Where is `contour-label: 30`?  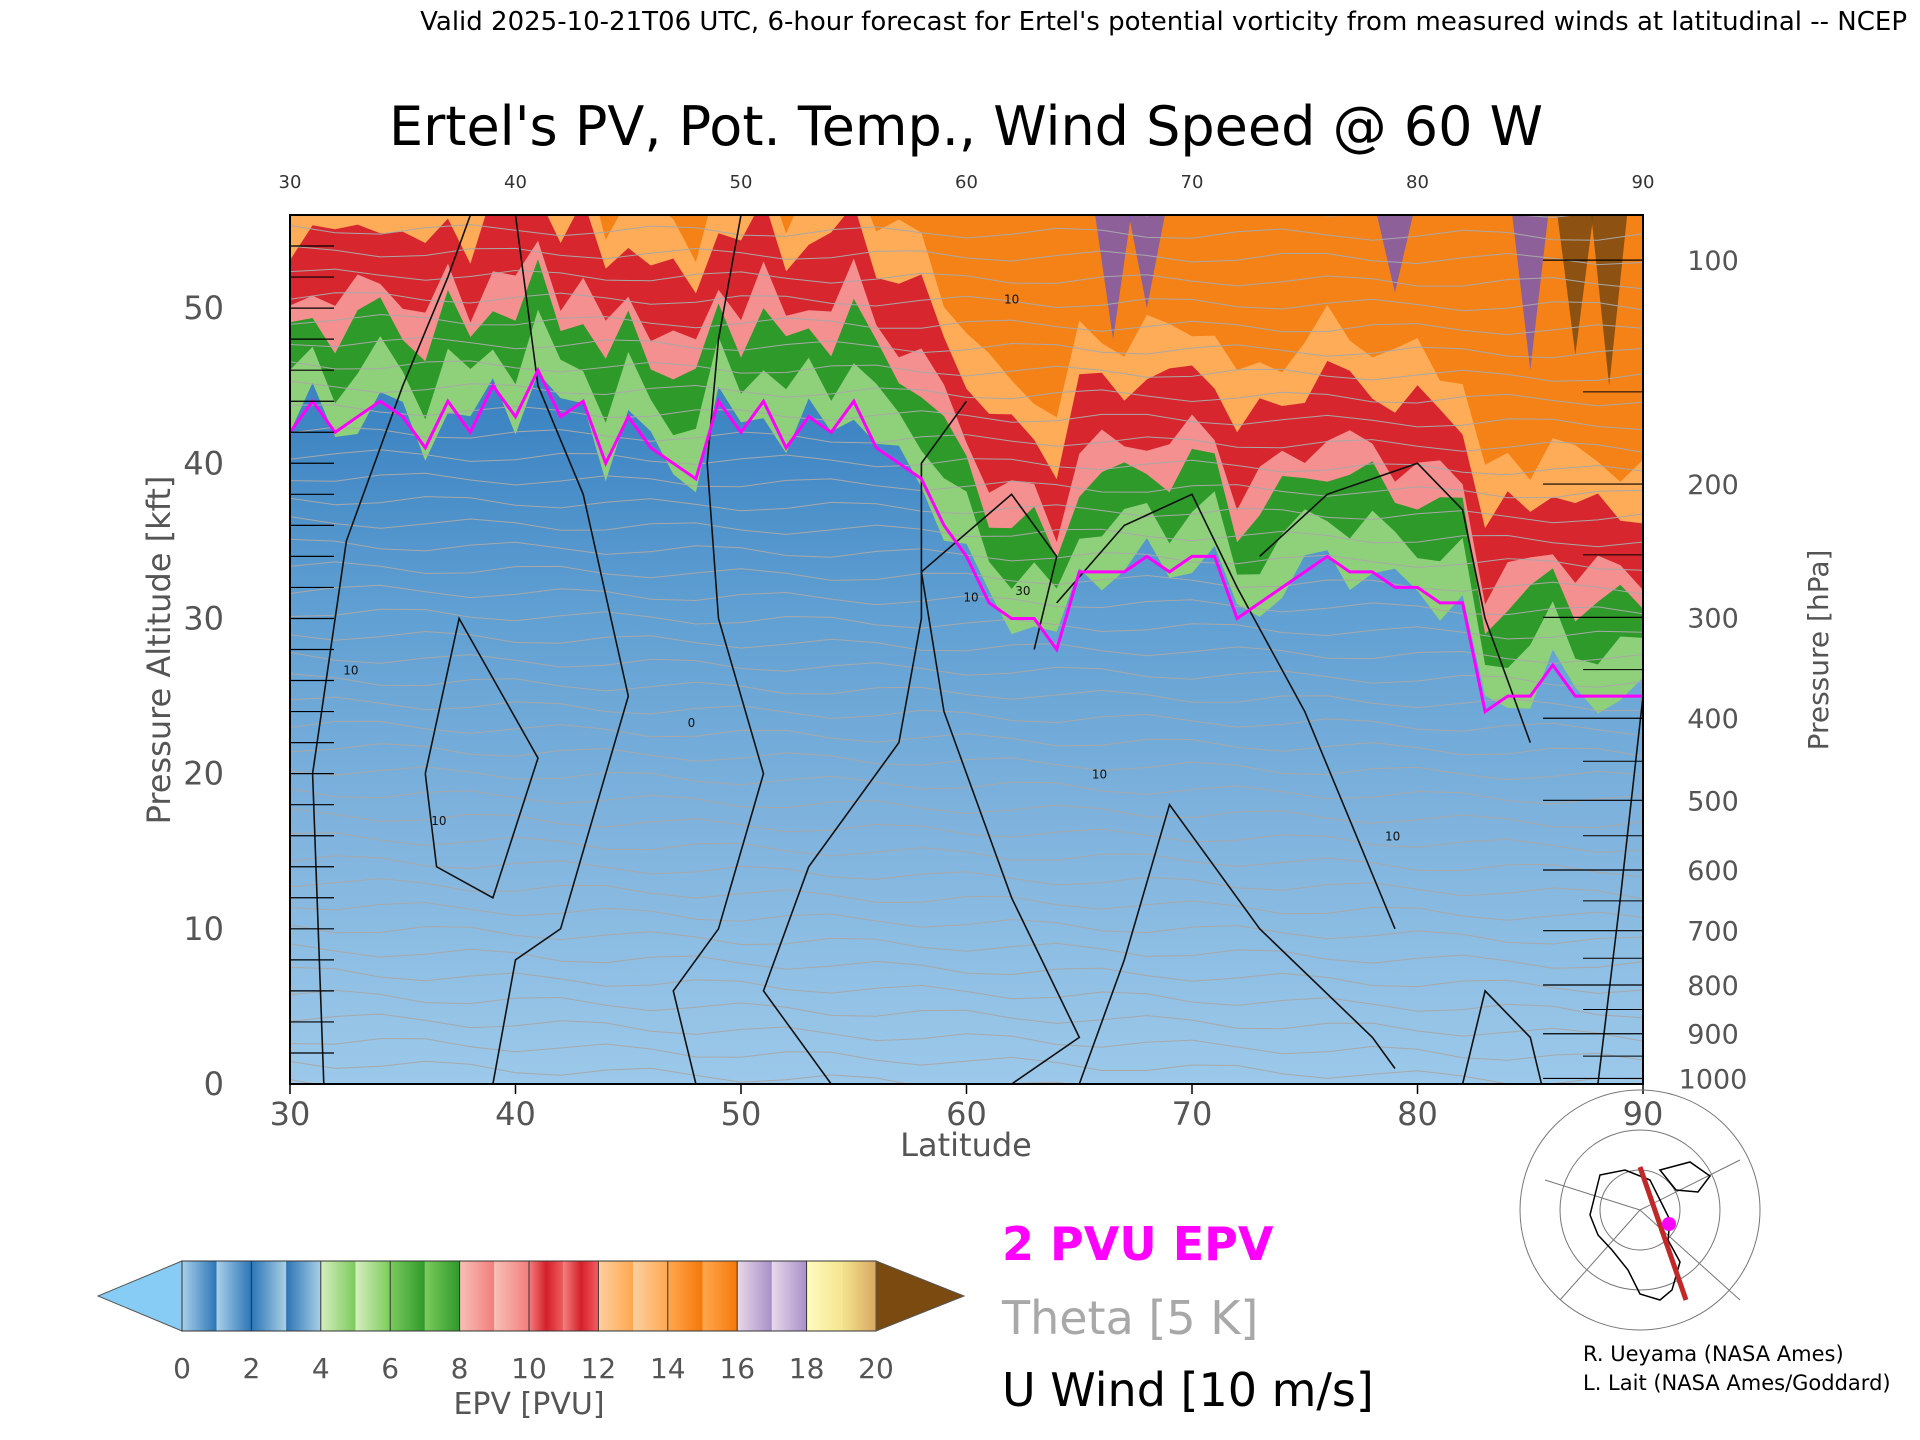 contour-label: 30 is located at coordinates (1022, 591).